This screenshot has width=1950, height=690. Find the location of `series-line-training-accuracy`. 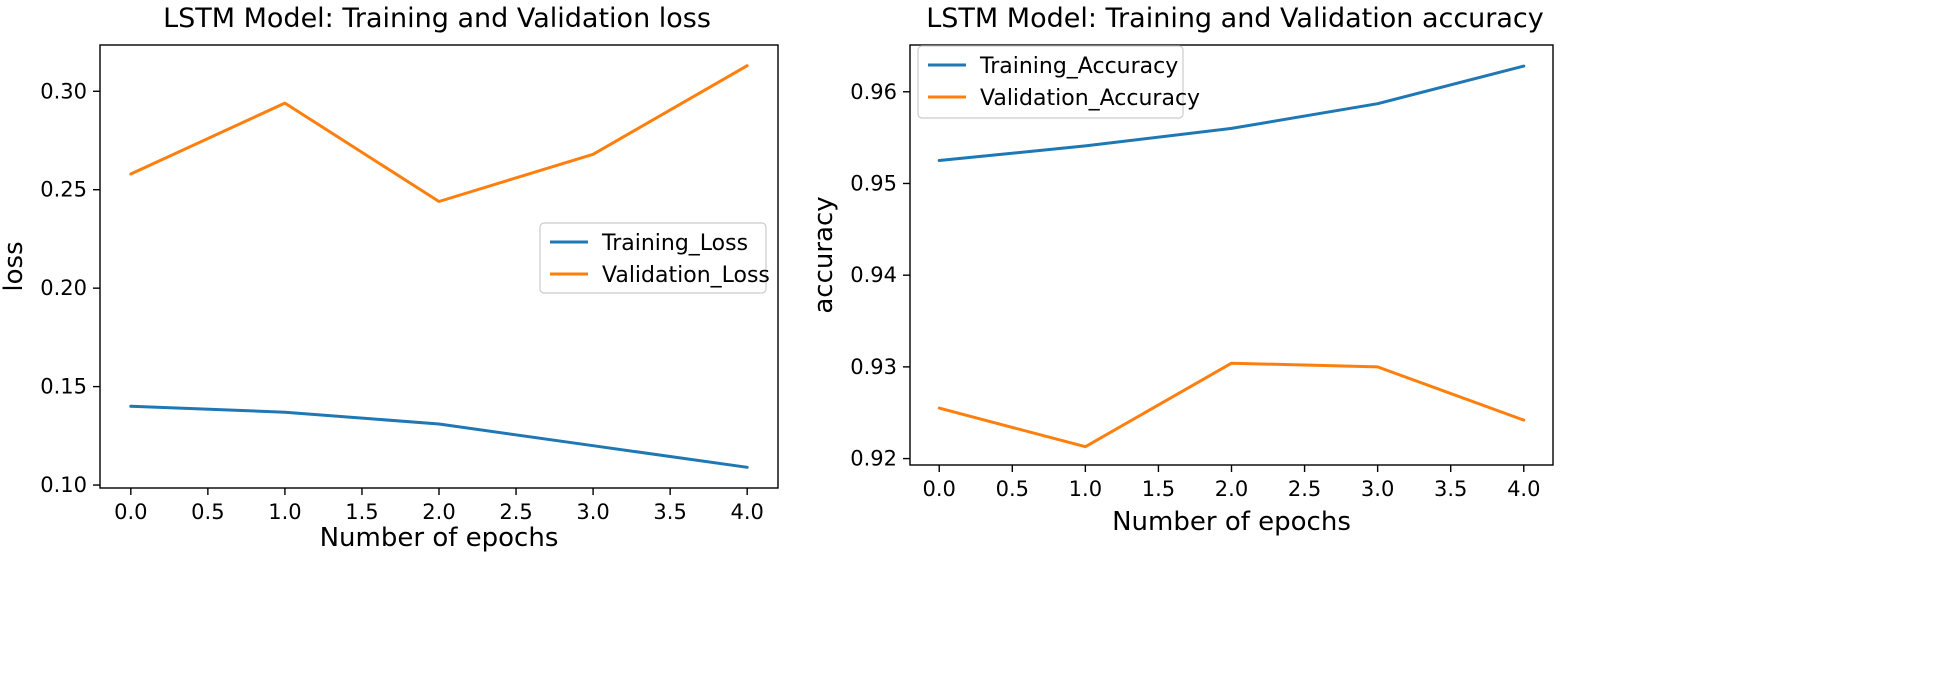

series-line-training-accuracy is located at coordinates (1231, 113).